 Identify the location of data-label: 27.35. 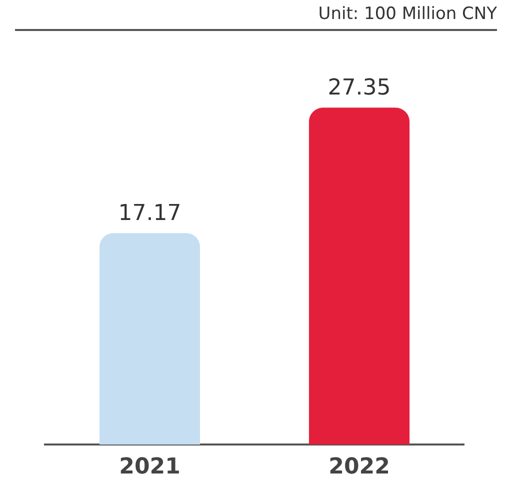
(359, 87).